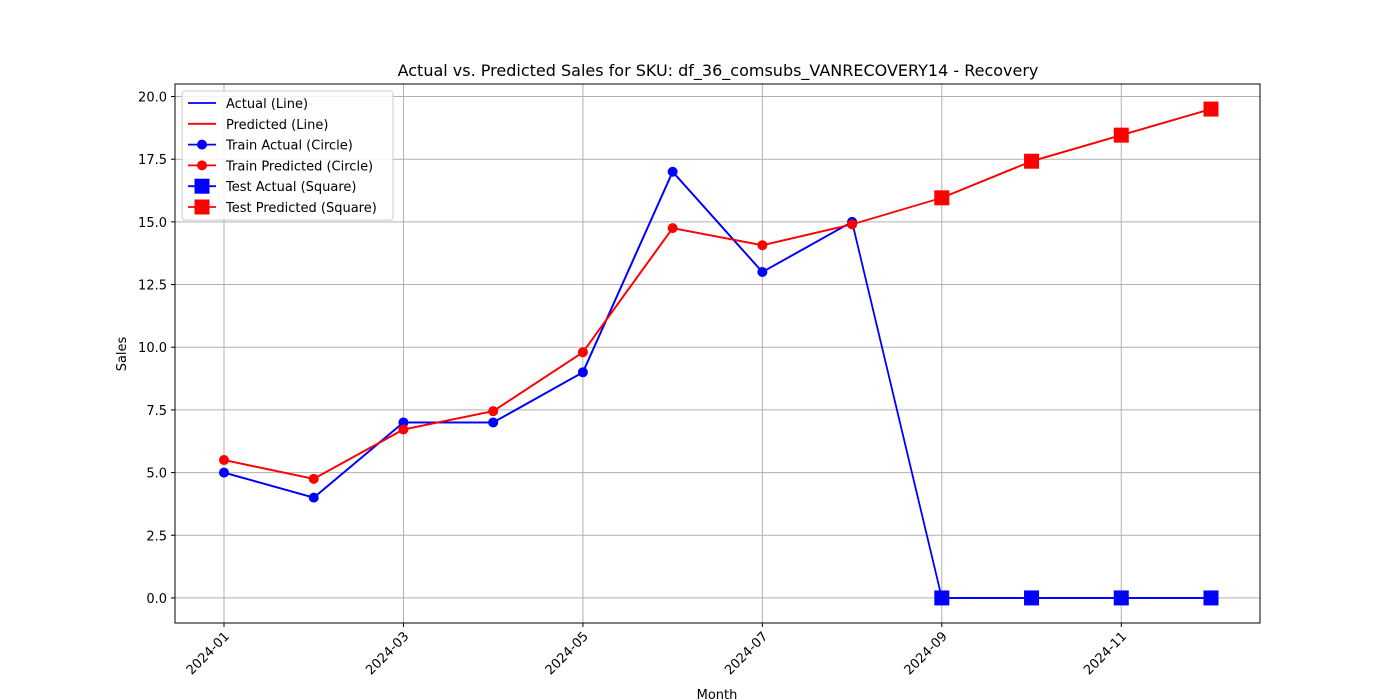 The height and width of the screenshot is (700, 1400). What do you see at coordinates (156, 474) in the screenshot?
I see `y-tick-label: 5.0` at bounding box center [156, 474].